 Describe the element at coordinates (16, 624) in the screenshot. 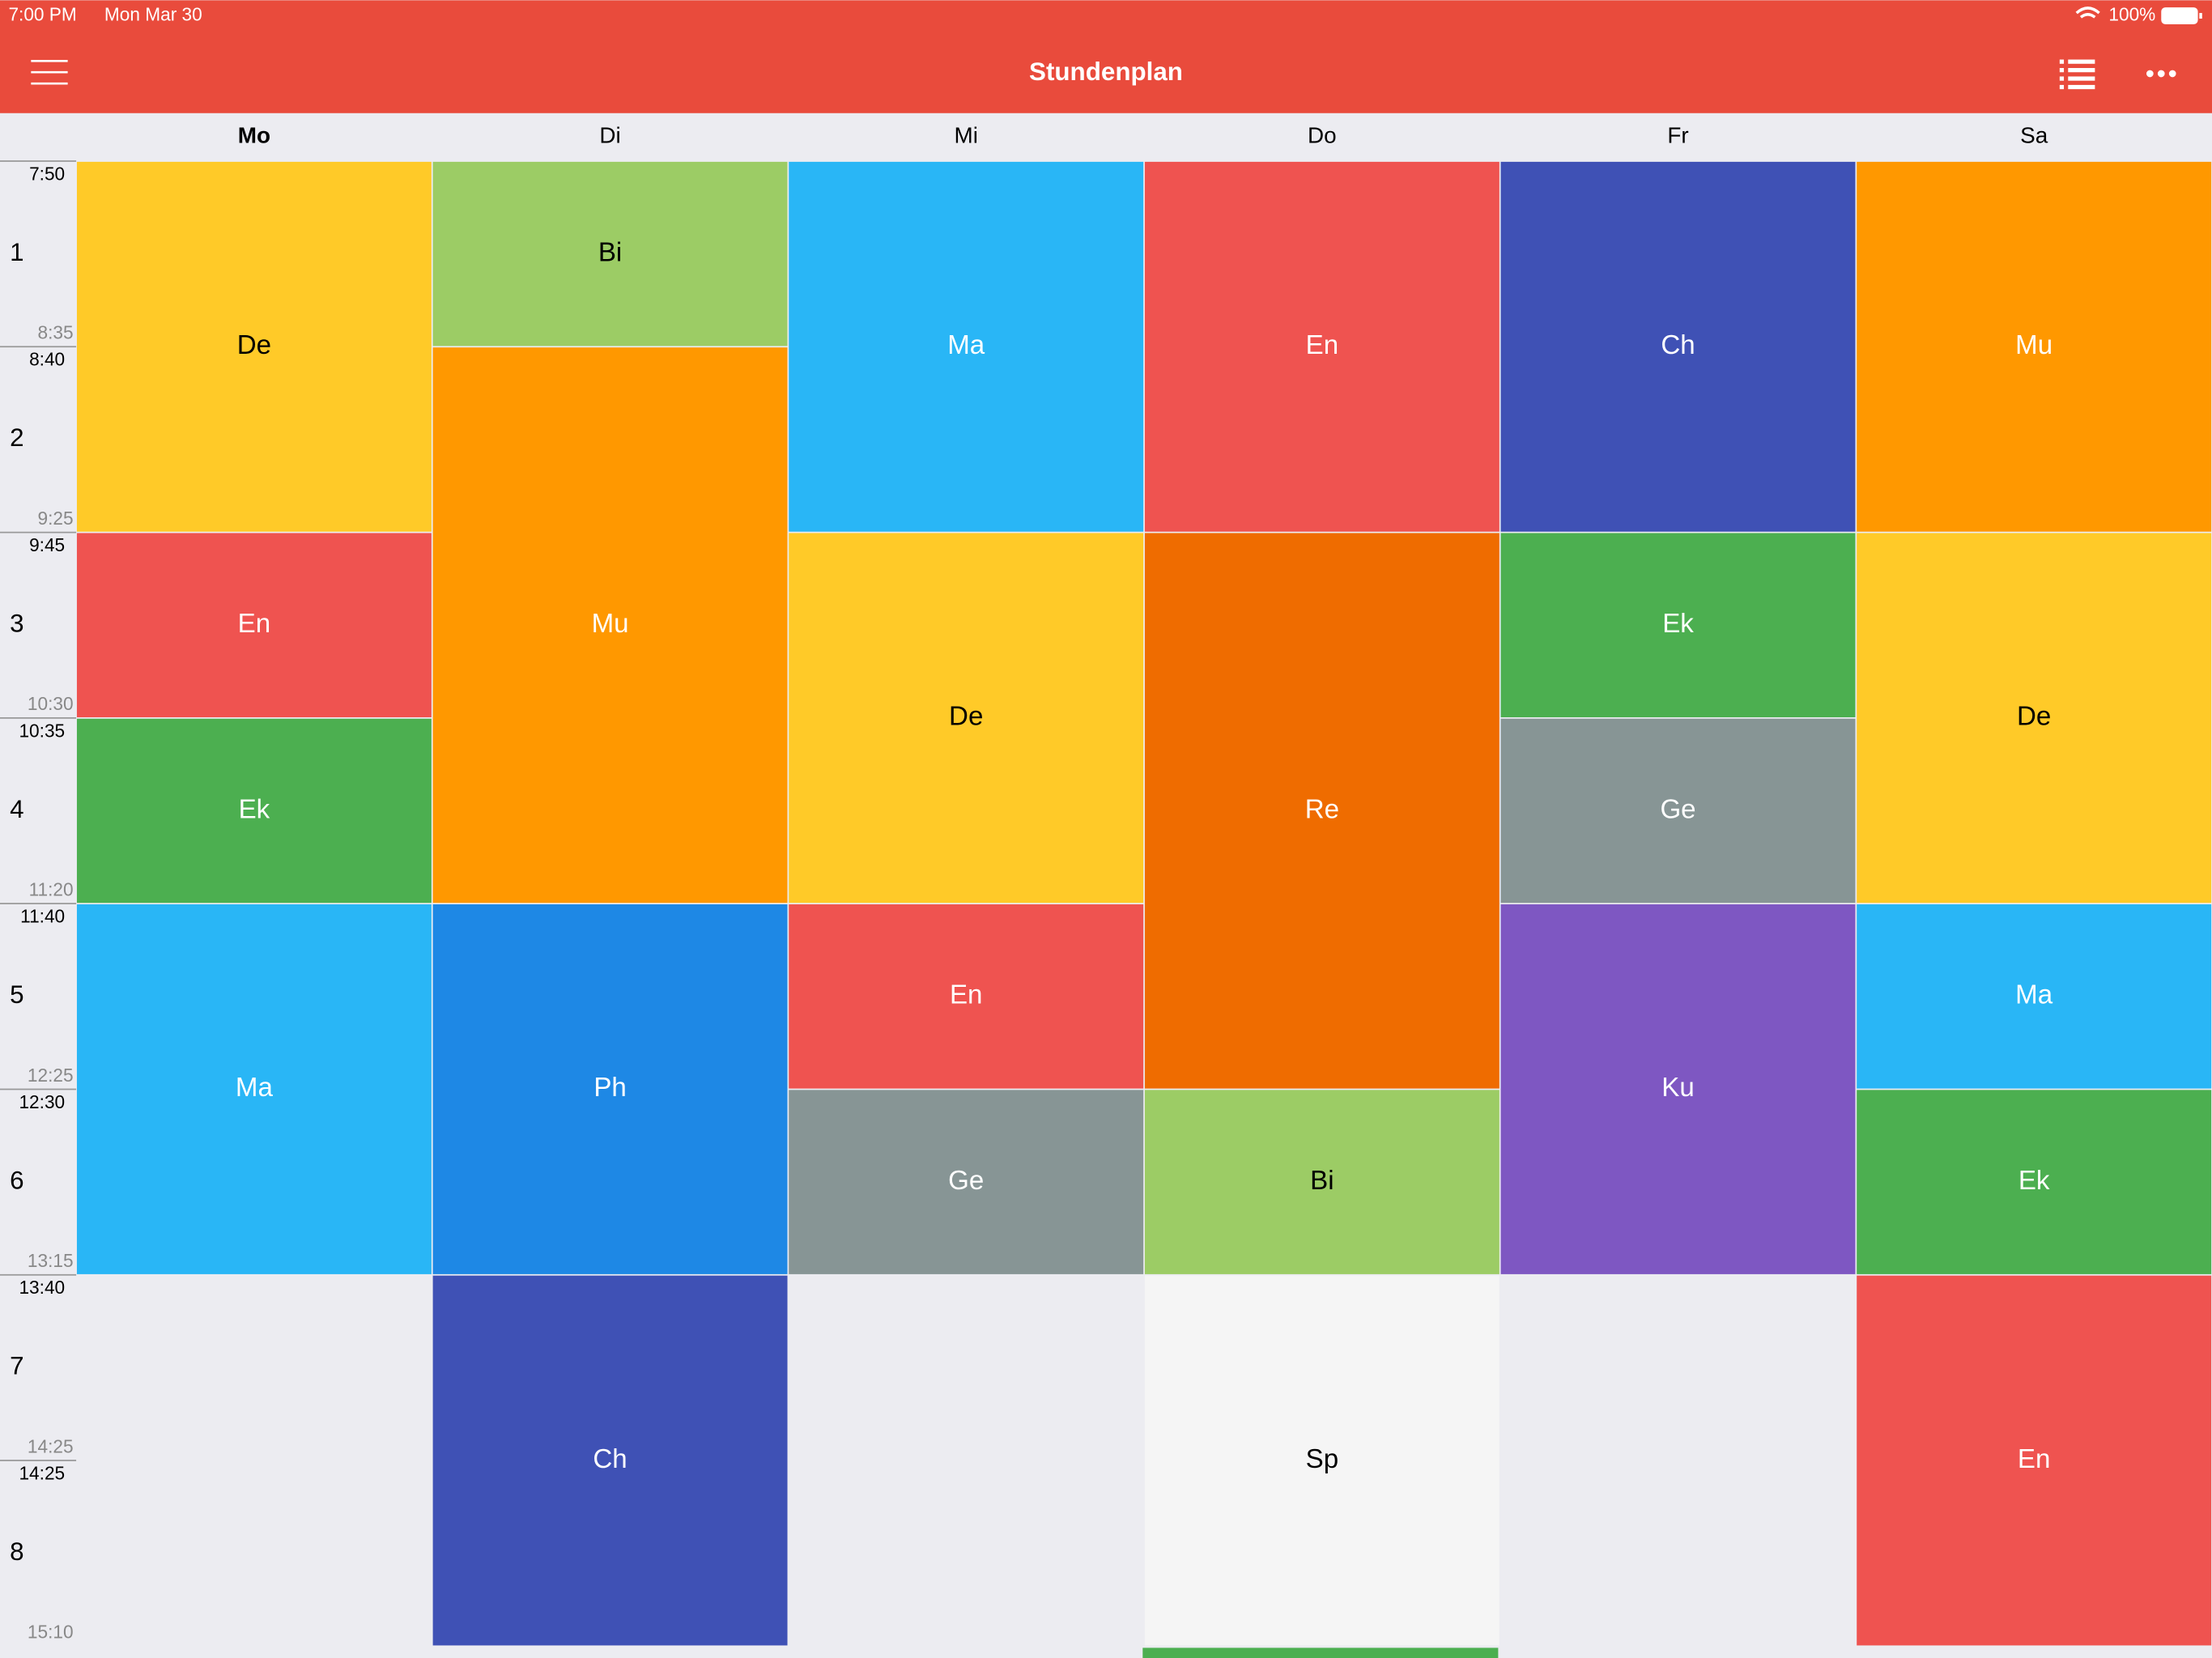

I see `period-number: 3` at that location.